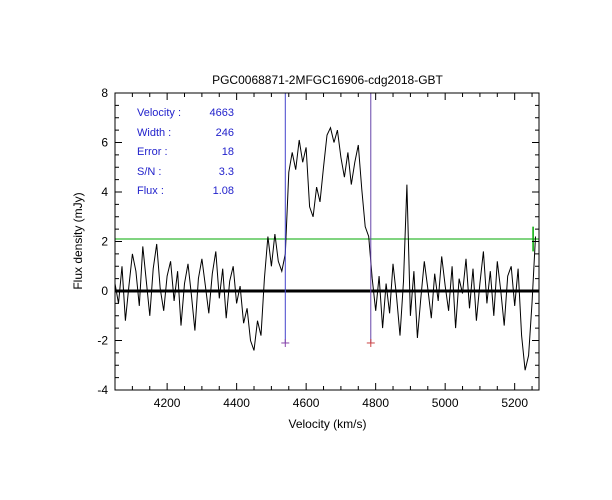  Describe the element at coordinates (167, 403) in the screenshot. I see `x-tick-label: 4200` at that location.